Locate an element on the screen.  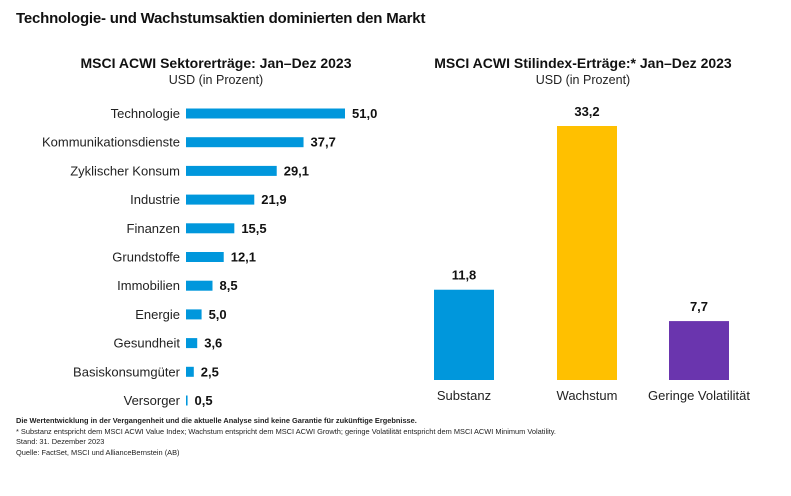
style-value-label: 33,2 is located at coordinates (586, 111).